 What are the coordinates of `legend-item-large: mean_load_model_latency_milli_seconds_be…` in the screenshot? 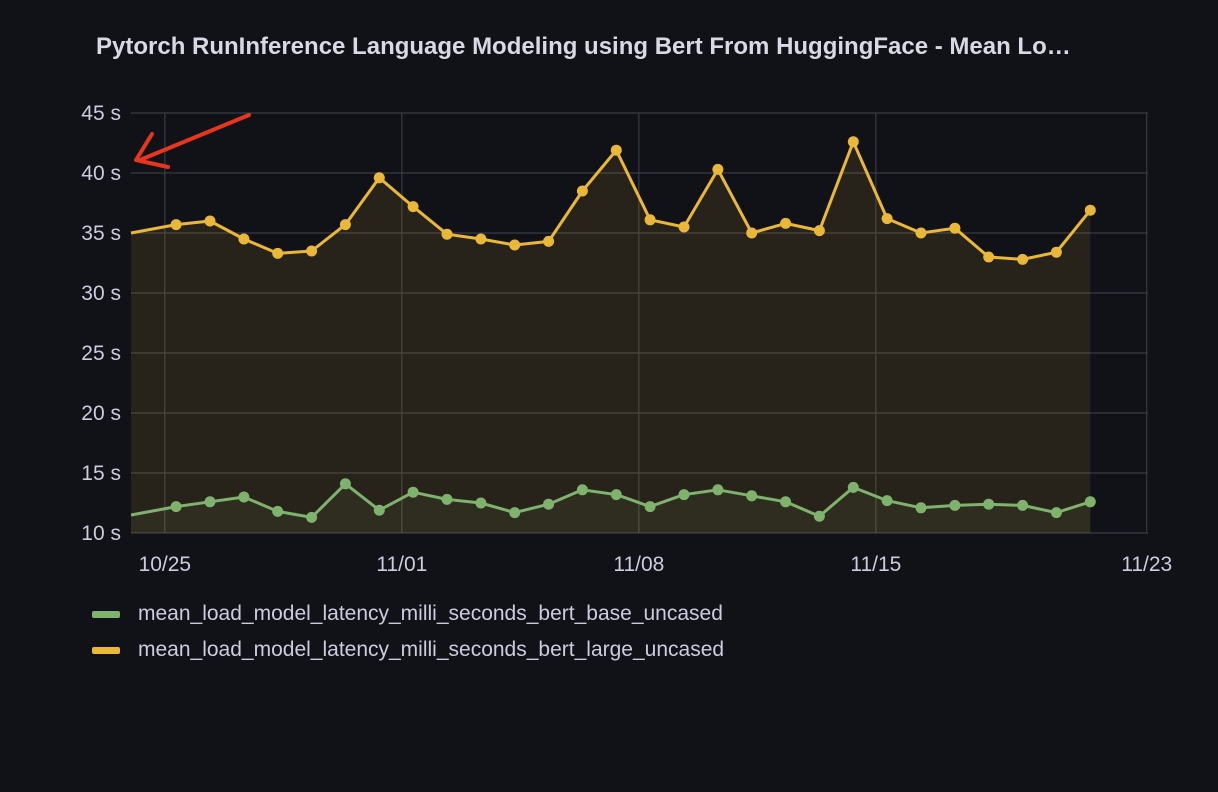 It's located at (408, 650).